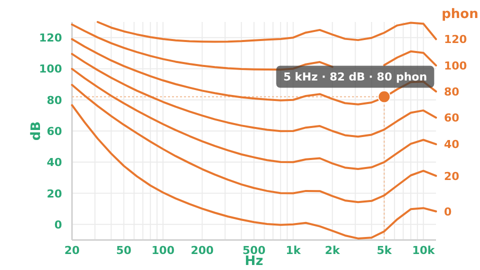  What do you see at coordinates (163, 250) in the screenshot?
I see `x-tick-label: 100` at bounding box center [163, 250].